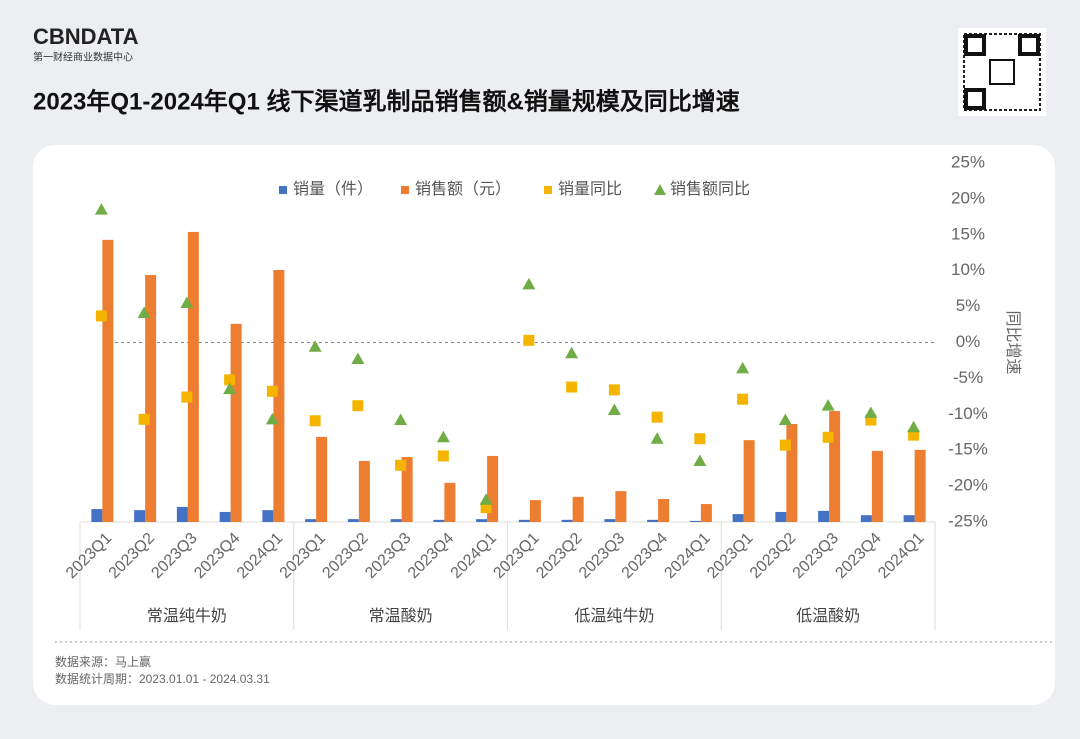 This screenshot has width=1080, height=739. Describe the element at coordinates (968, 305) in the screenshot. I see `y2-tick-label: 5%` at that location.